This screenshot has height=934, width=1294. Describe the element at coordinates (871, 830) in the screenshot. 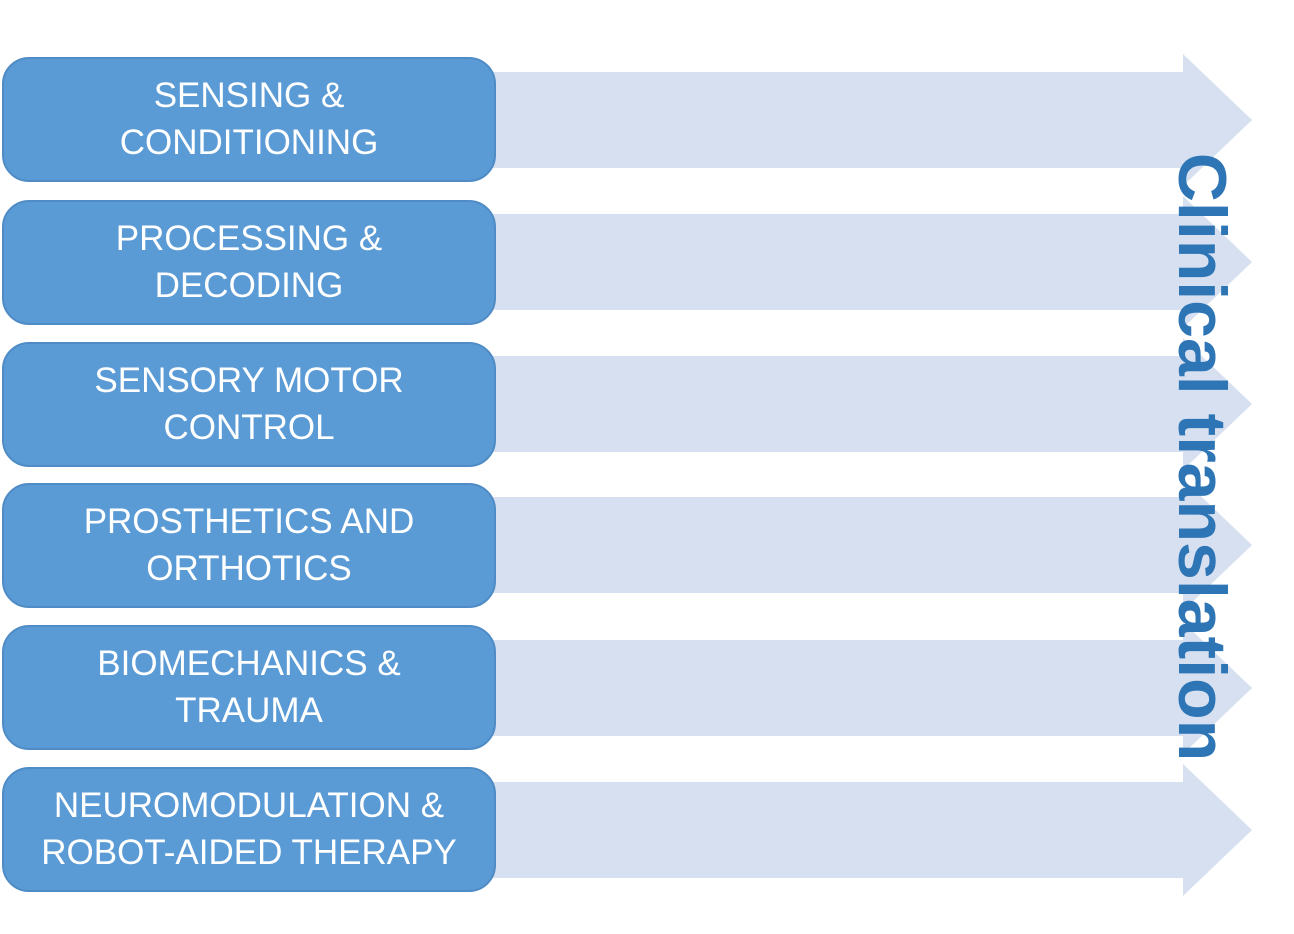

I see `flow-arrow-neuromodulation` at that location.